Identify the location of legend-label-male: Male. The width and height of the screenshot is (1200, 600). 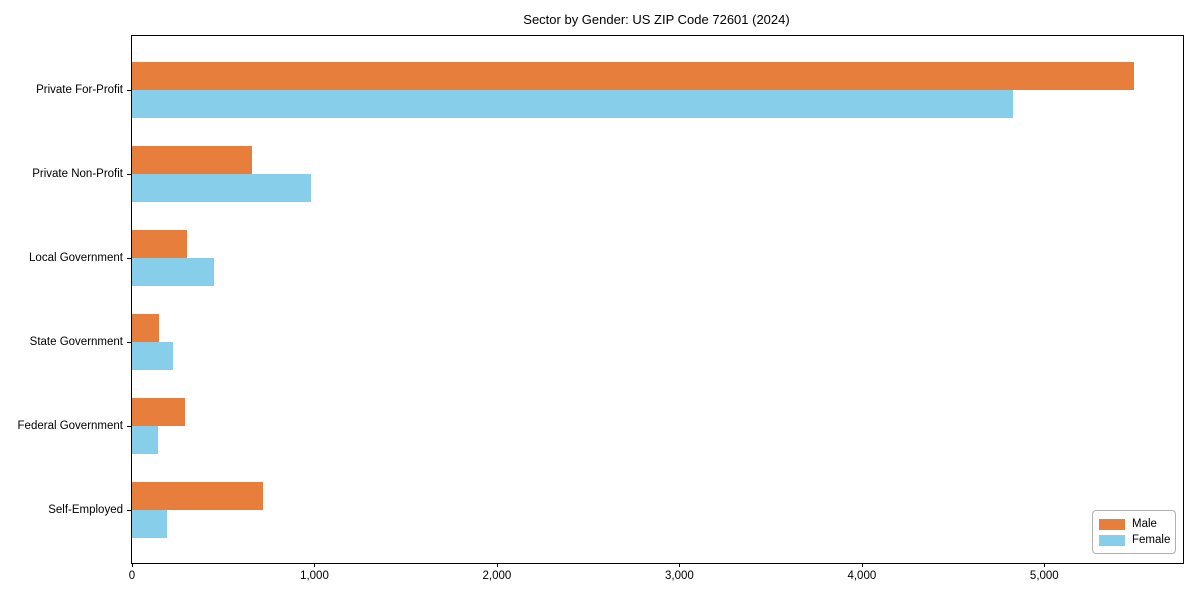
(1144, 524).